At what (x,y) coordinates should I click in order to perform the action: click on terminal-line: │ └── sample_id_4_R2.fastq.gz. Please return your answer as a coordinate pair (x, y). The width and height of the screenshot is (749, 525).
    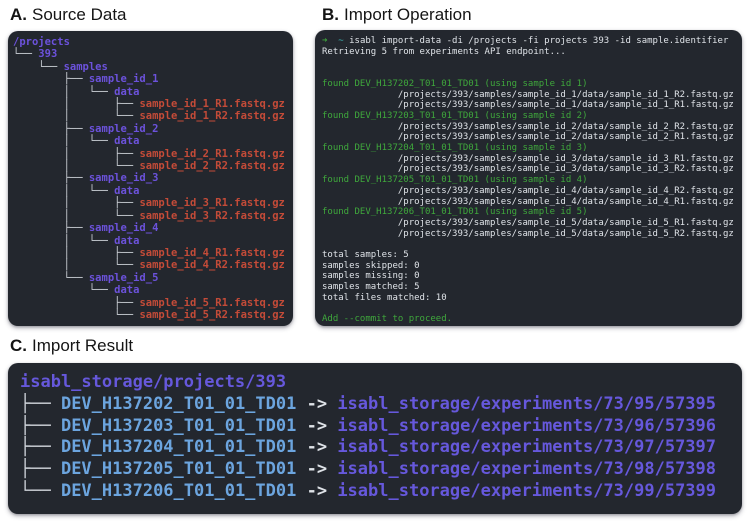
    Looking at the image, I should click on (151, 265).